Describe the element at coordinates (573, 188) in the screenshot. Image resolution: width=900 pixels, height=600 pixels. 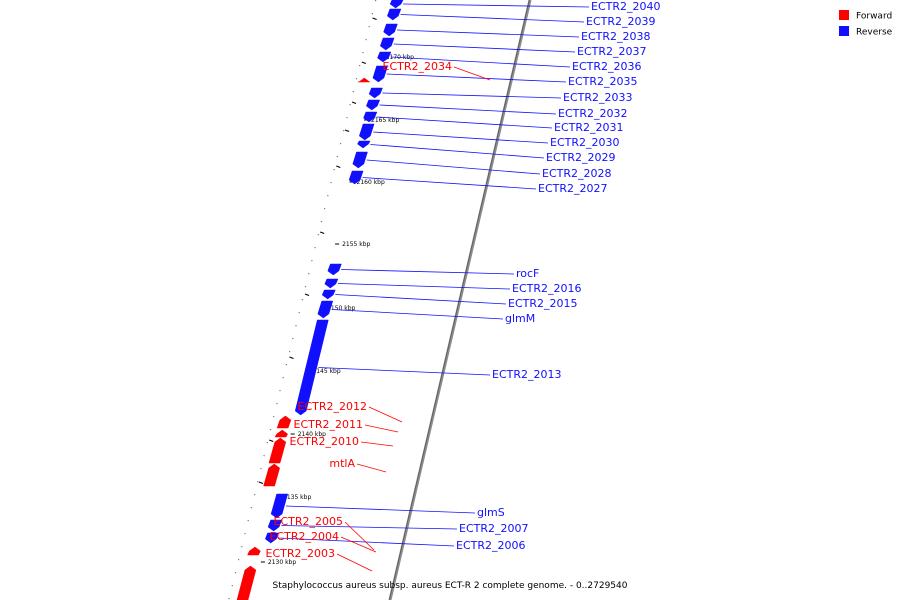
I see `reverse-gene-label: ECTR2_2027` at that location.